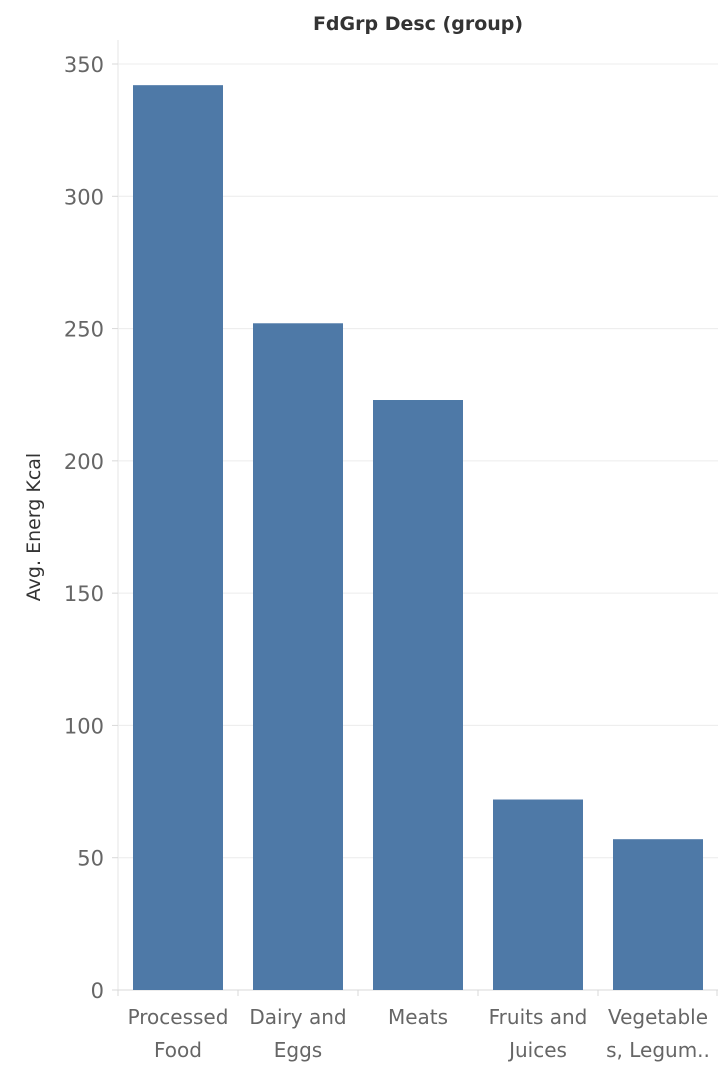 The width and height of the screenshot is (718, 1070). I want to click on y-axis-ticks: 0 50 100 150 200 250 300 350, so click(91, 528).